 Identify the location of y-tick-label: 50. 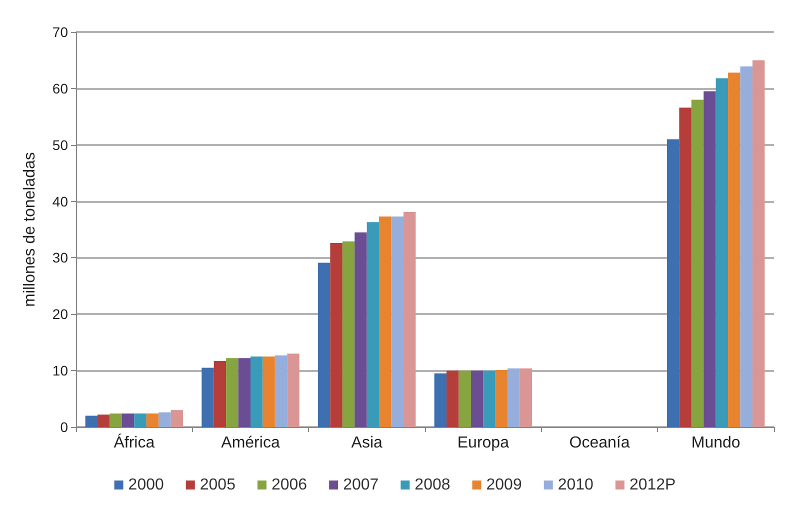
(60, 144).